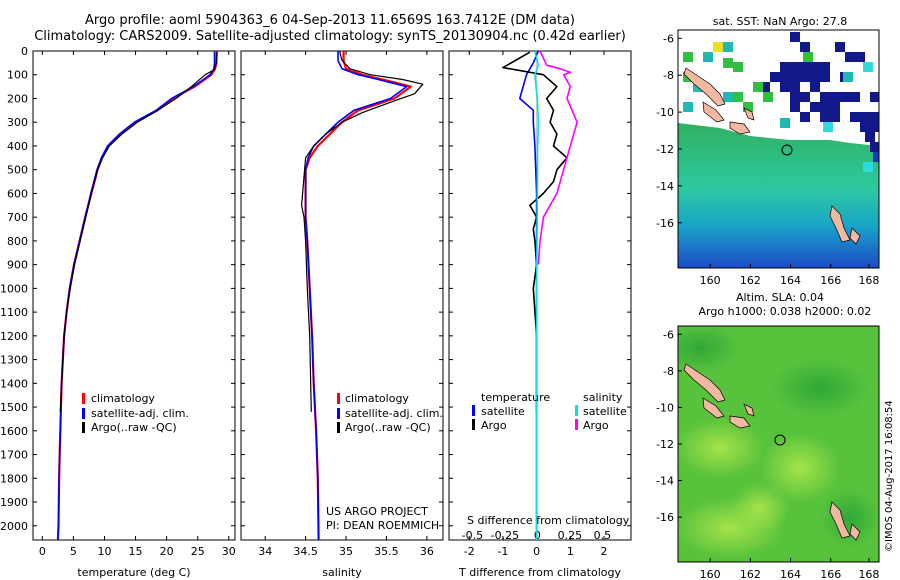 Image resolution: width=900 pixels, height=580 pixels. What do you see at coordinates (537, 535) in the screenshot?
I see `x-top-tick-label: 0` at bounding box center [537, 535].